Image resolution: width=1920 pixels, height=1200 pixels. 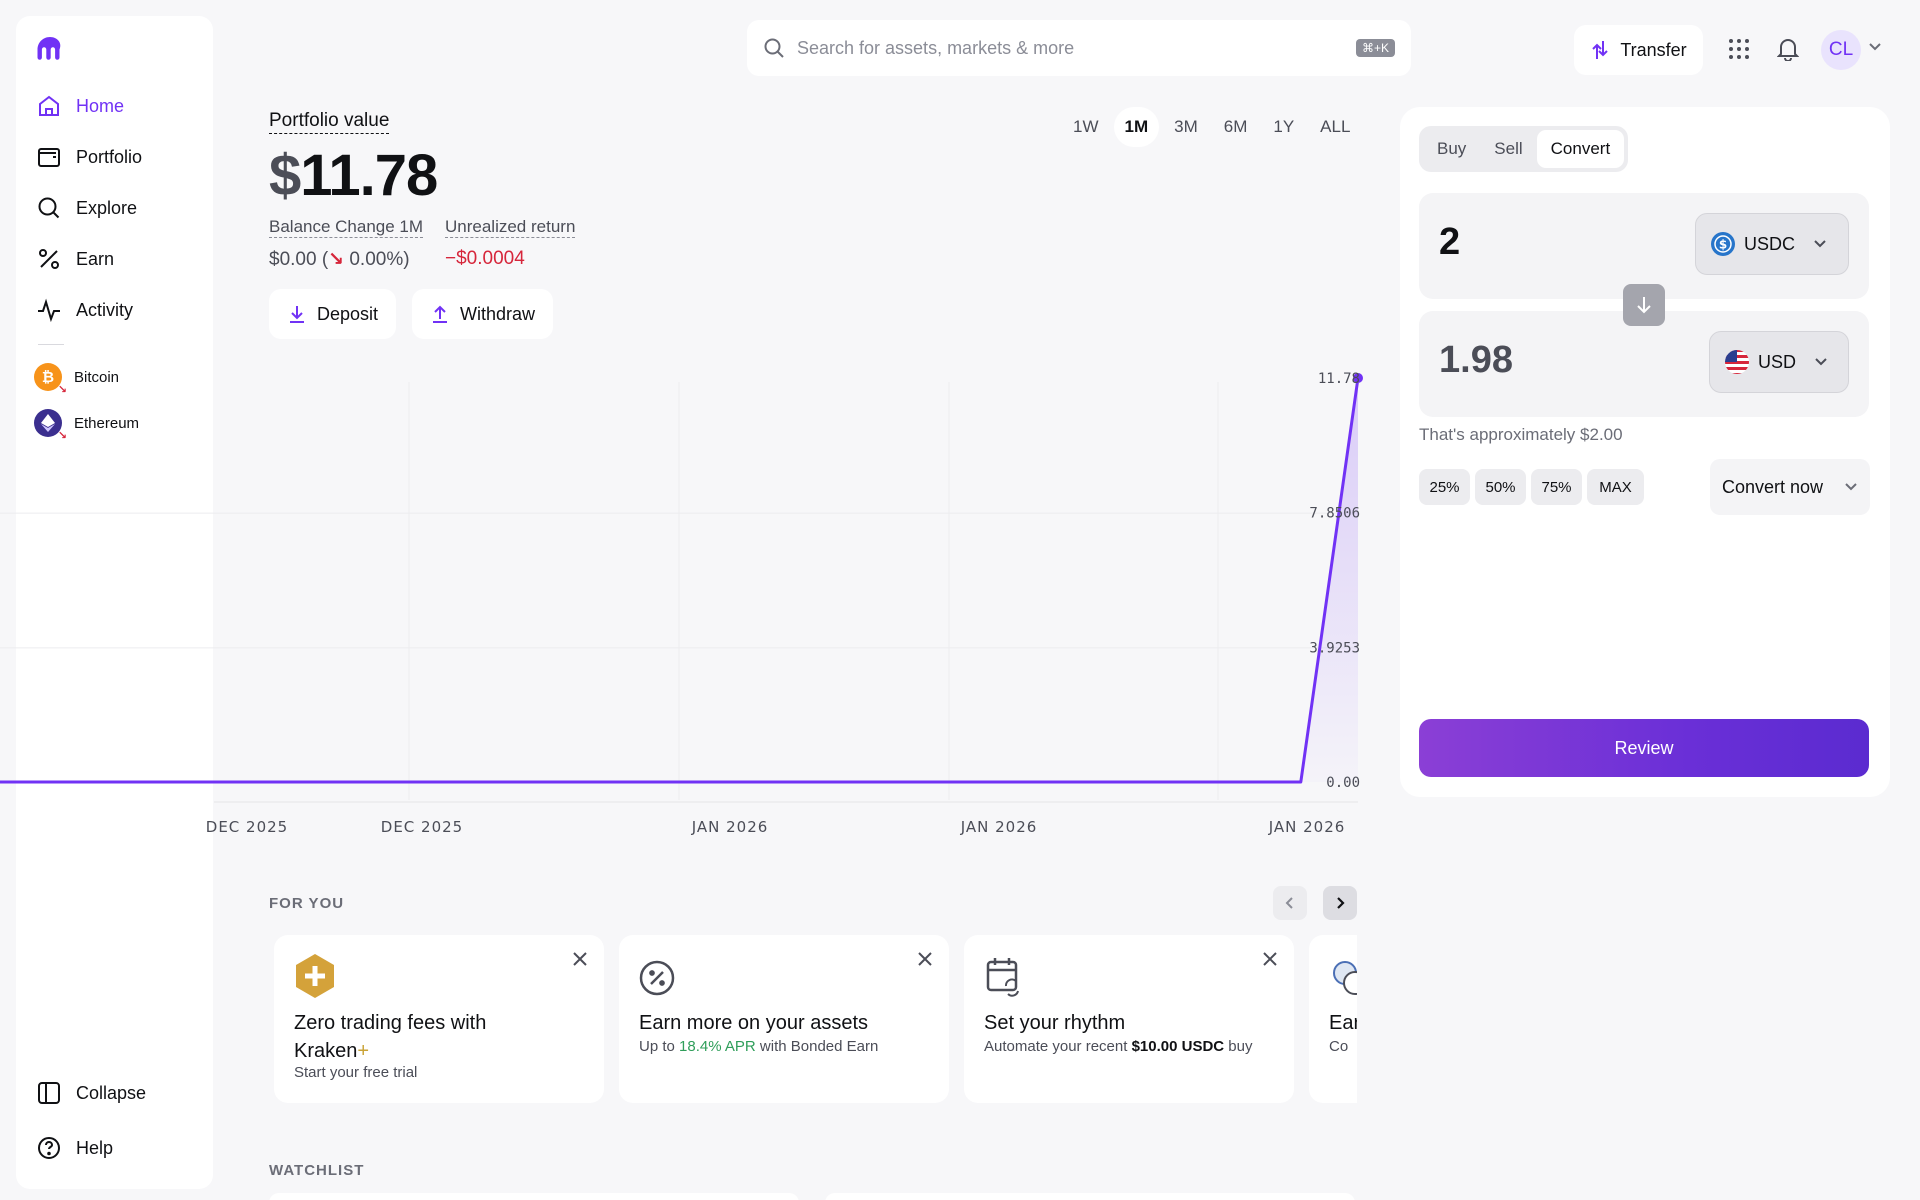 I want to click on from-amount-input: 2, so click(x=1450, y=242).